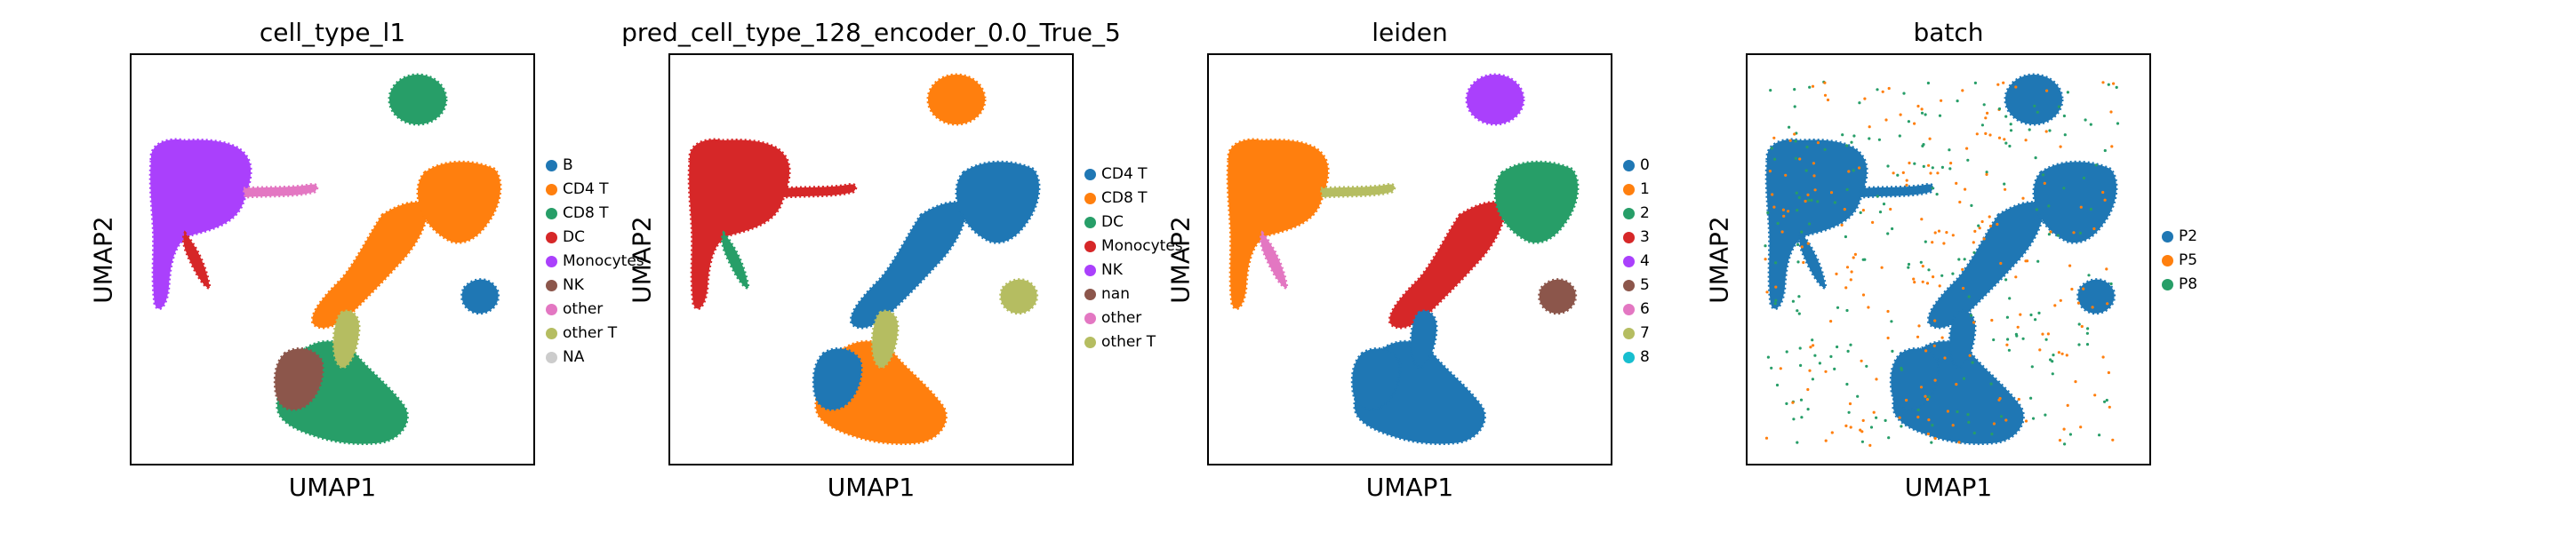 The height and width of the screenshot is (533, 2576). Describe the element at coordinates (1112, 222) in the screenshot. I see `legend-label: DC` at that location.